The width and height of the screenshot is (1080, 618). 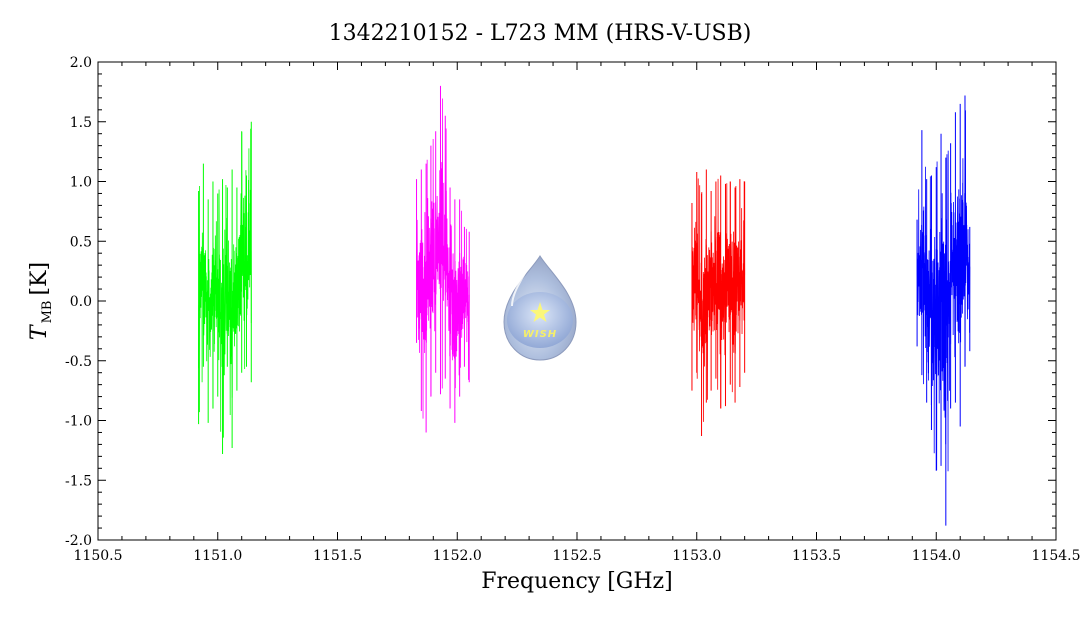 What do you see at coordinates (540, 334) in the screenshot?
I see `wish-logo-text: WISH` at bounding box center [540, 334].